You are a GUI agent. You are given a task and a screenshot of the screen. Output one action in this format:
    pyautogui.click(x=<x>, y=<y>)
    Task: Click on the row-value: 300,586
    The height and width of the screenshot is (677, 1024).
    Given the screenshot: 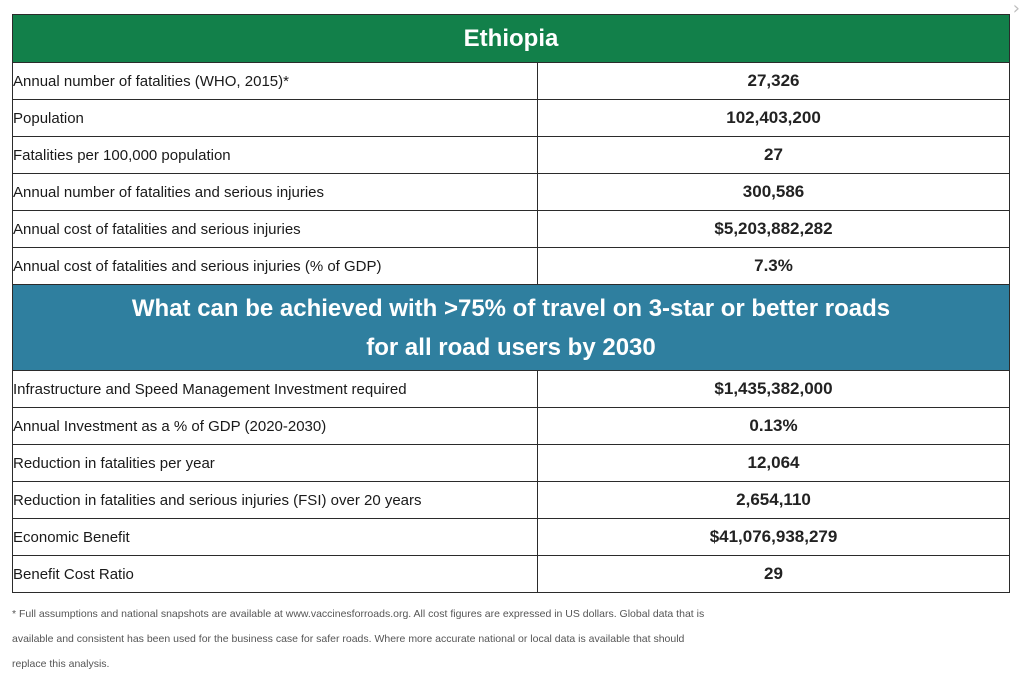 What is the action you would take?
    pyautogui.click(x=773, y=192)
    